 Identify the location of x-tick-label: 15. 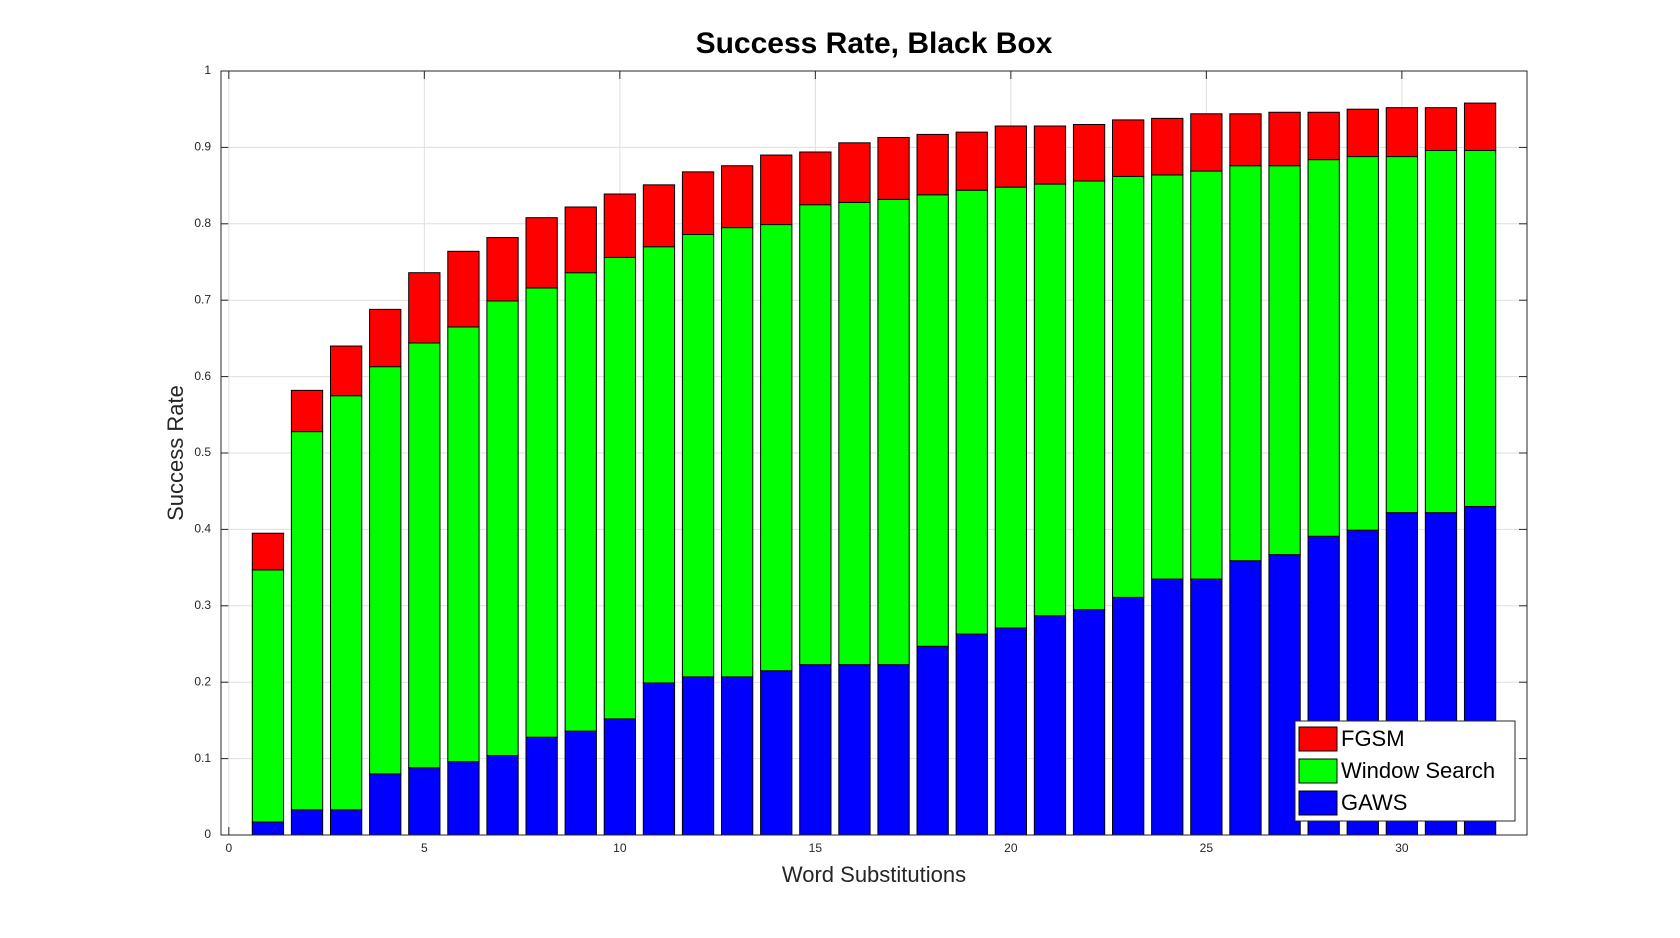
(816, 848).